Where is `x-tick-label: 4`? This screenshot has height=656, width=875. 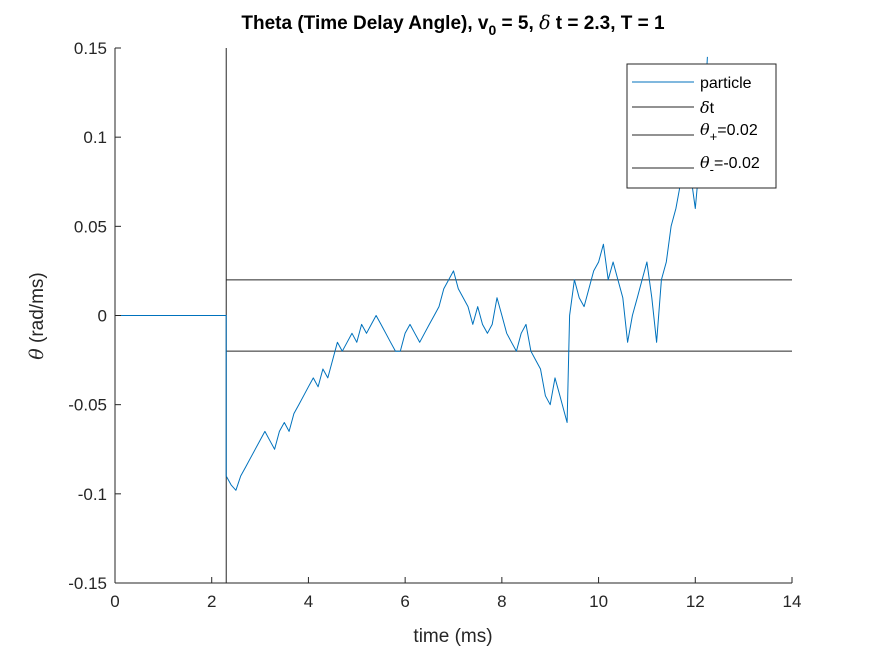 x-tick-label: 4 is located at coordinates (308, 601).